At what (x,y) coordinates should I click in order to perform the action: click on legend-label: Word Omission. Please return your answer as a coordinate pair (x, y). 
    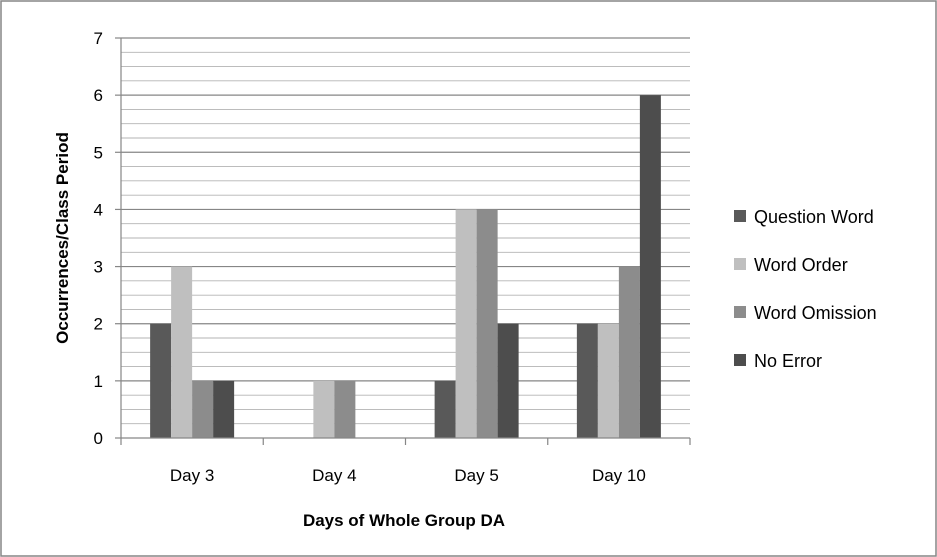
    Looking at the image, I should click on (815, 313).